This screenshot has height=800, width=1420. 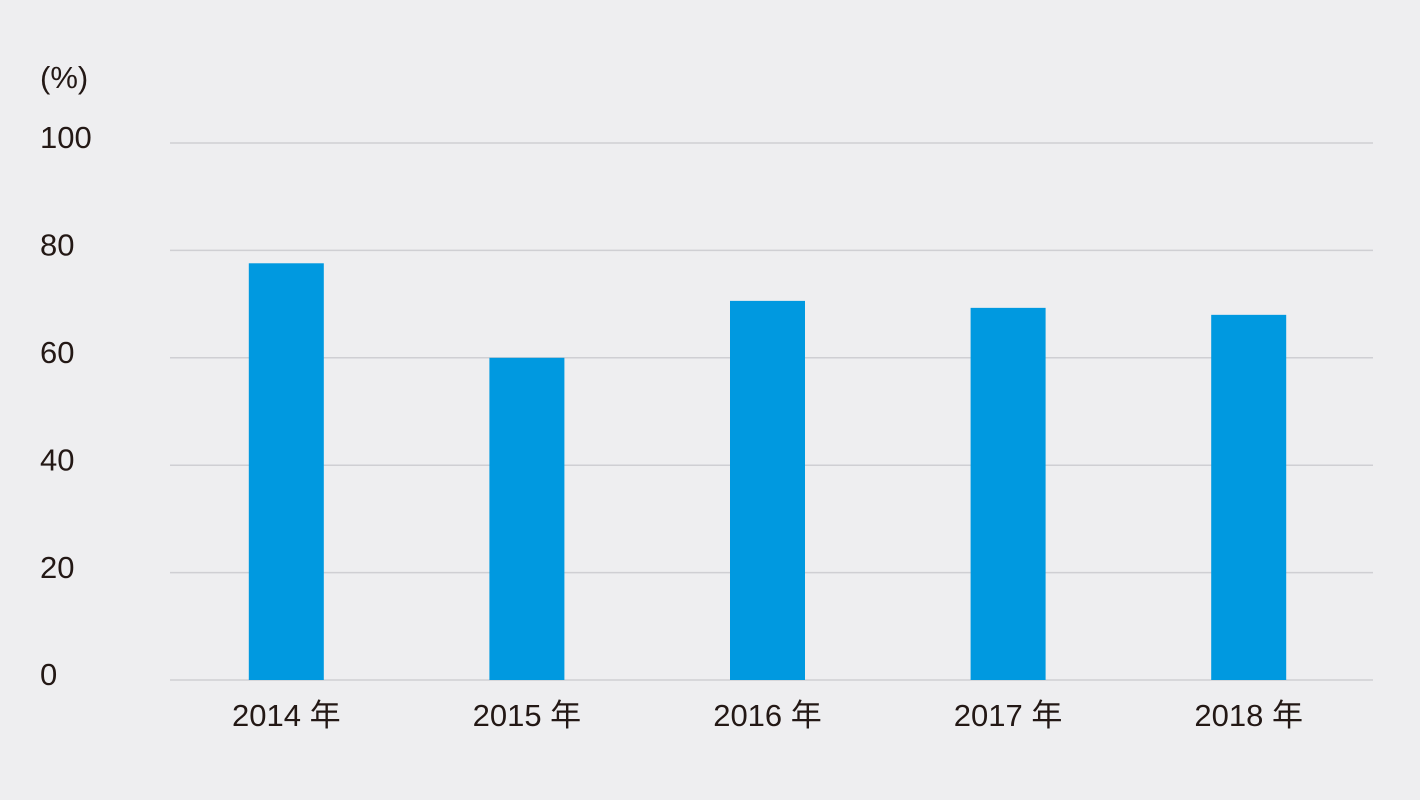 What do you see at coordinates (64, 77) in the screenshot?
I see `y-axis-label: (%)` at bounding box center [64, 77].